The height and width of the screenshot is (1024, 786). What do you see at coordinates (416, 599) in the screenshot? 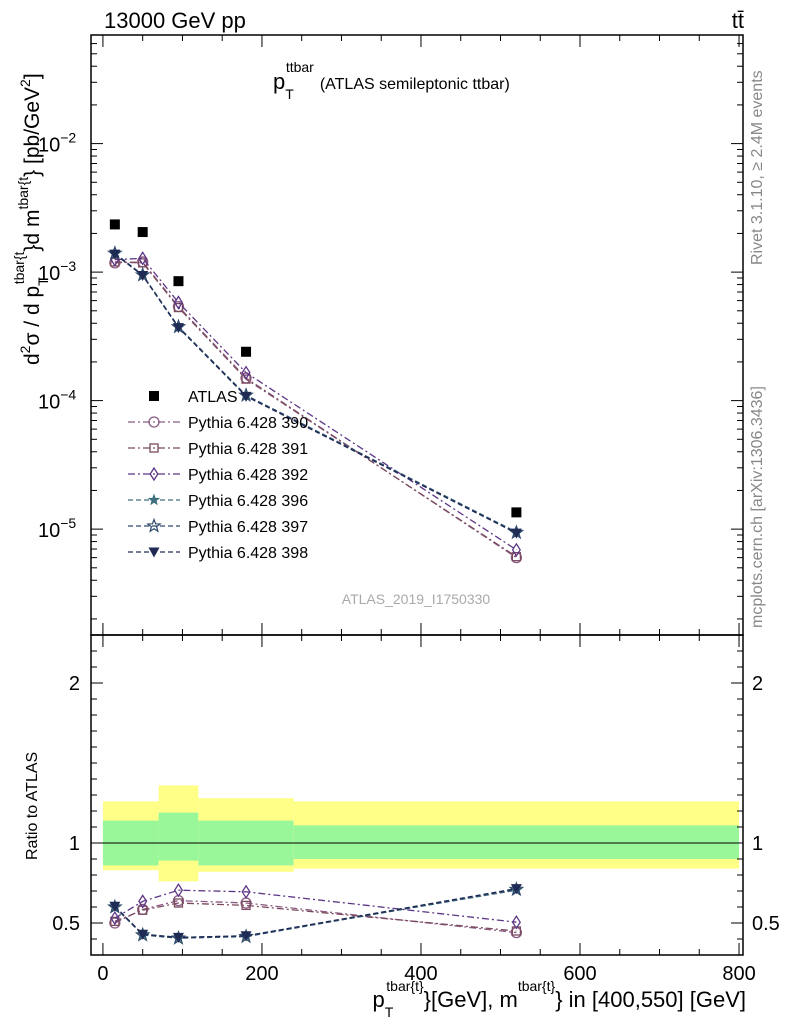
I see `analysis-watermark: ATLAS_2019_I1750330` at bounding box center [416, 599].